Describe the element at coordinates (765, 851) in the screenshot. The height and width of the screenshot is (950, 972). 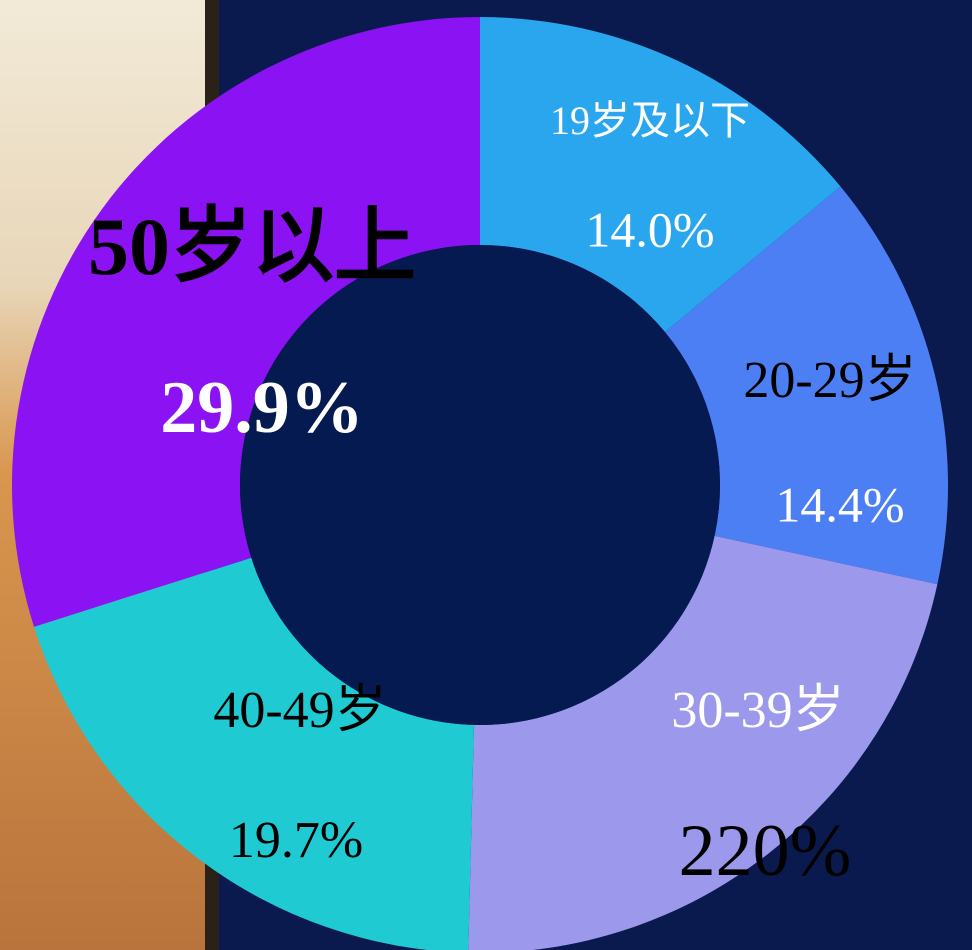
I see `value-label: 220%` at that location.